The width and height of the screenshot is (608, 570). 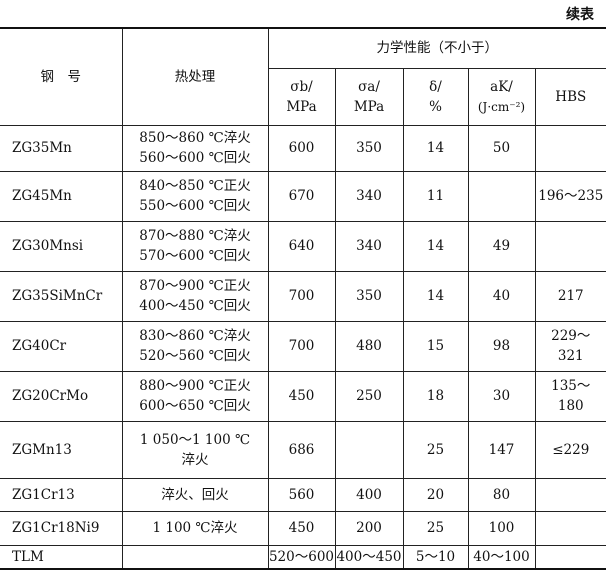 I want to click on cell-steel: ZG35Mn, so click(x=61, y=148).